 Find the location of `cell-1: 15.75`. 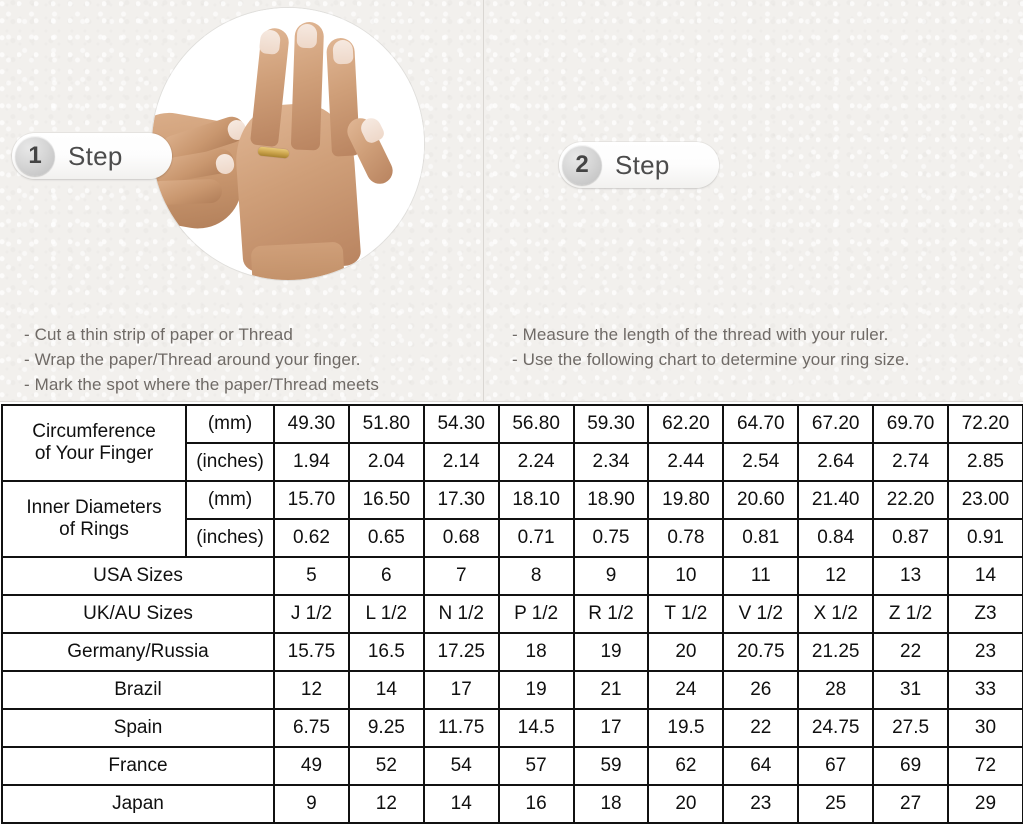

cell-1: 15.75 is located at coordinates (311, 652).